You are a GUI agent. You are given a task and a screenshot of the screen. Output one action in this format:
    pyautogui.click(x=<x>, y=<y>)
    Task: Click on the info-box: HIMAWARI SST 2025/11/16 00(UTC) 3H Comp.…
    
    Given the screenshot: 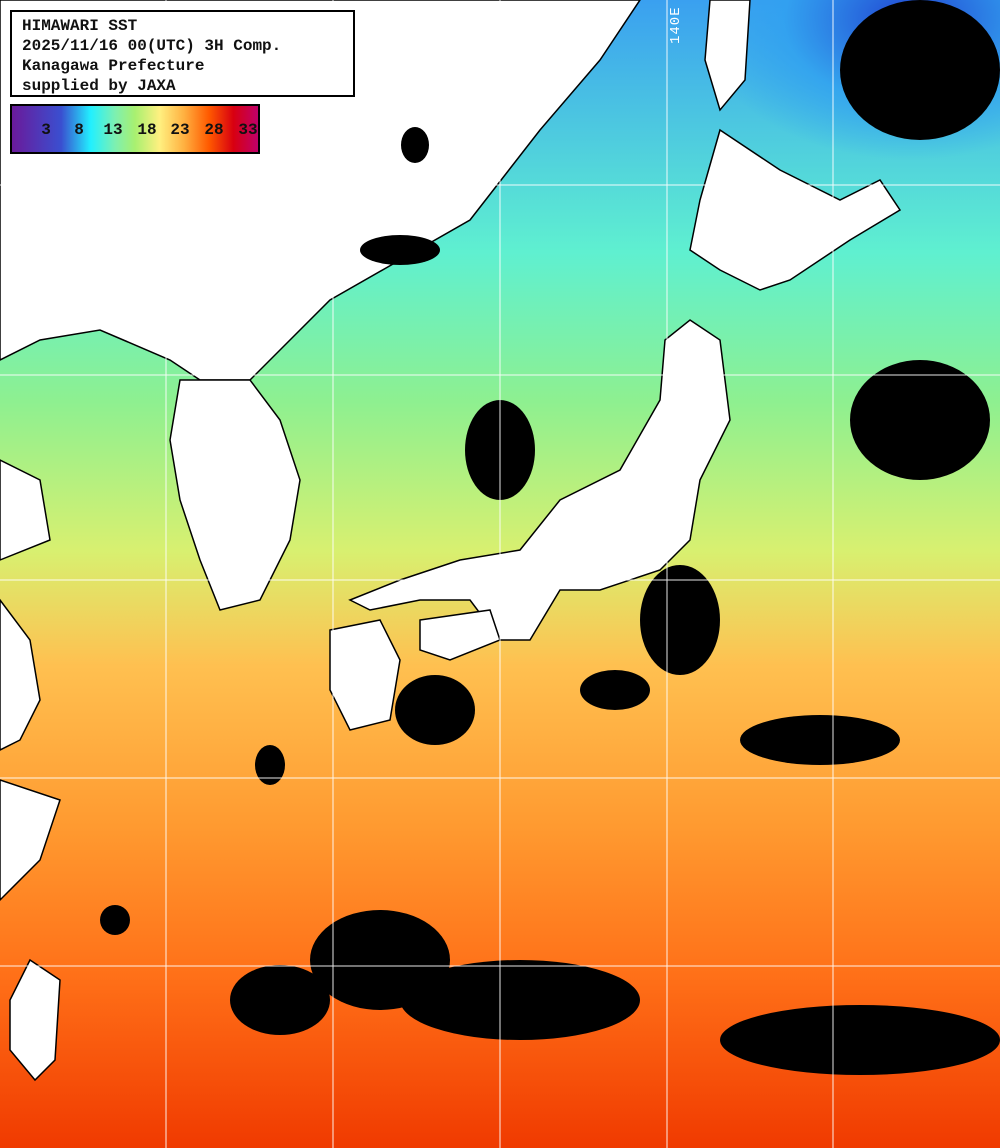 What is the action you would take?
    pyautogui.click(x=182, y=53)
    